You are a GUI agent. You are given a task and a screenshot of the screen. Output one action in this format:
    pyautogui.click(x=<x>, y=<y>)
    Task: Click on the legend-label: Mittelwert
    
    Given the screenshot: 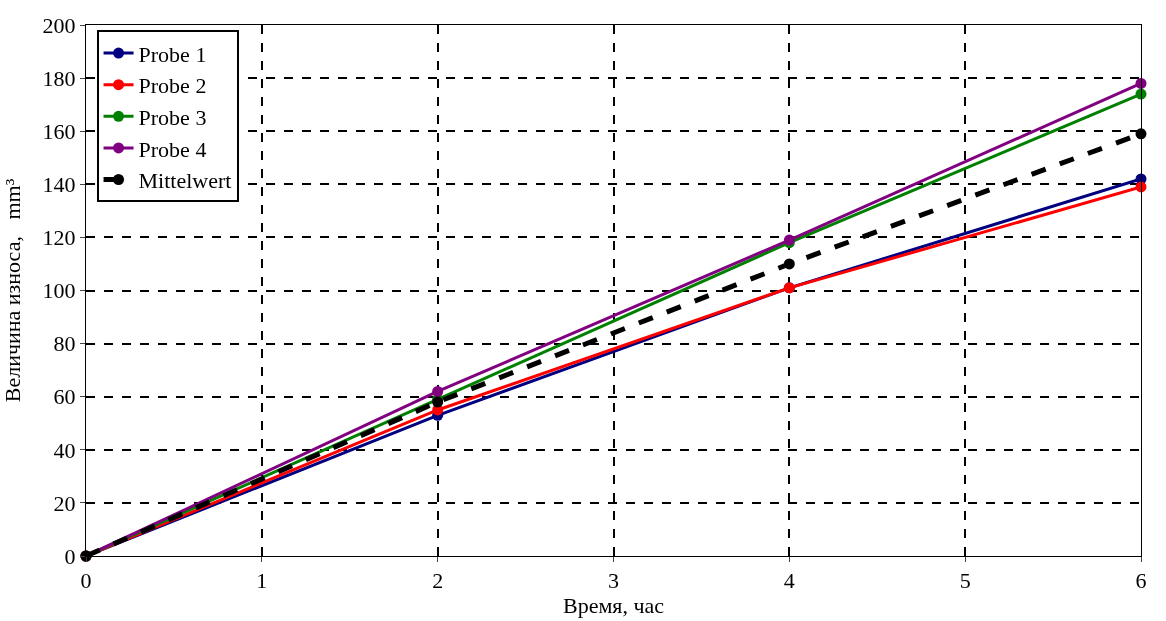 What is the action you would take?
    pyautogui.click(x=185, y=181)
    